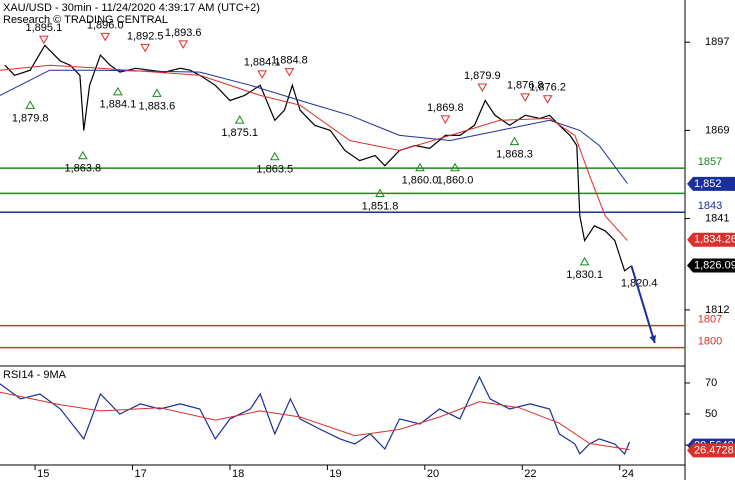 The width and height of the screenshot is (735, 480). I want to click on swing-label: 1,892.5, so click(145, 36).